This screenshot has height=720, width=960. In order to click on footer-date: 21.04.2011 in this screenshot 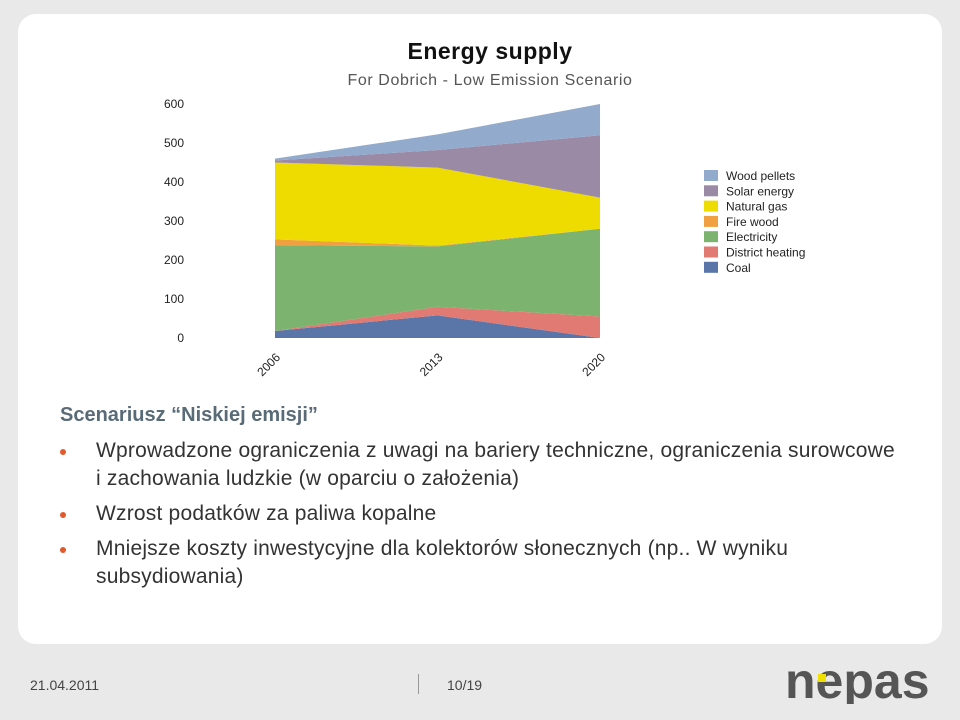, I will do `click(65, 685)`.